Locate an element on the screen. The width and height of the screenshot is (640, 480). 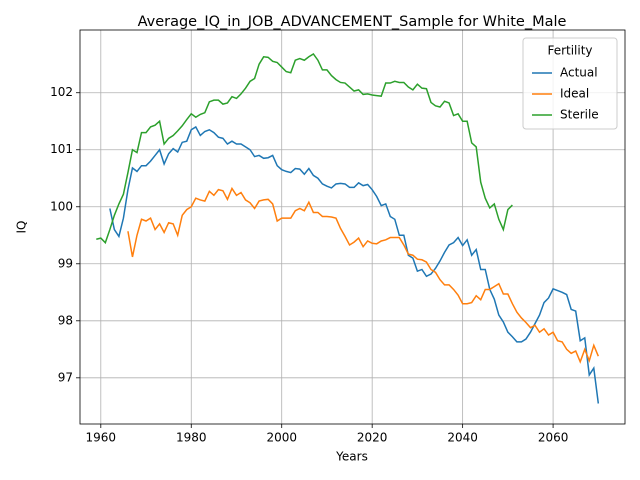
y-tick-label: 102 is located at coordinates (61, 92).